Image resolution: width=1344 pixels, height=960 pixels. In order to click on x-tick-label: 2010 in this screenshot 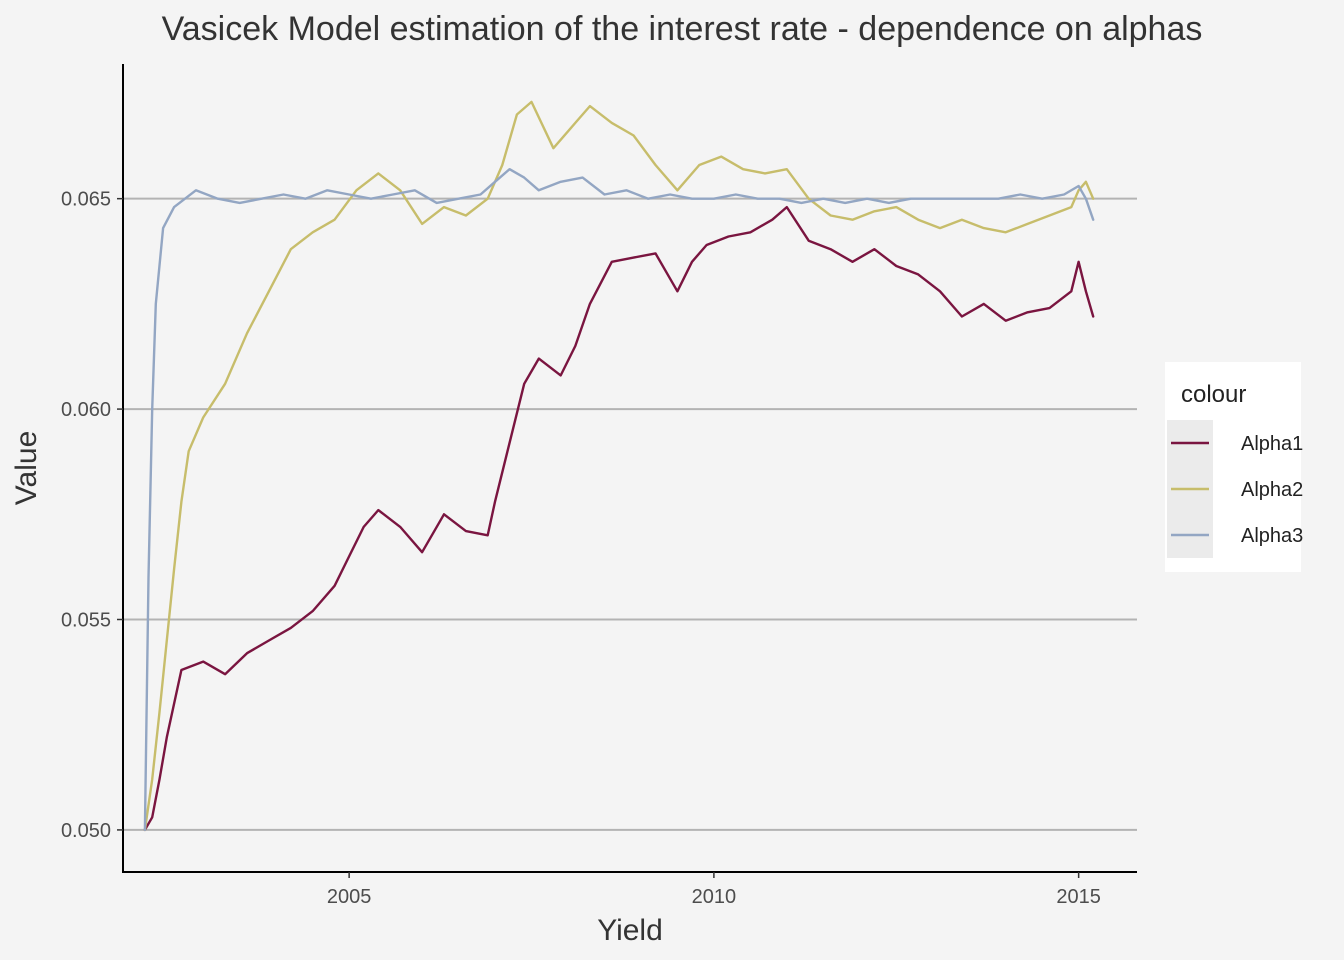, I will do `click(714, 897)`.